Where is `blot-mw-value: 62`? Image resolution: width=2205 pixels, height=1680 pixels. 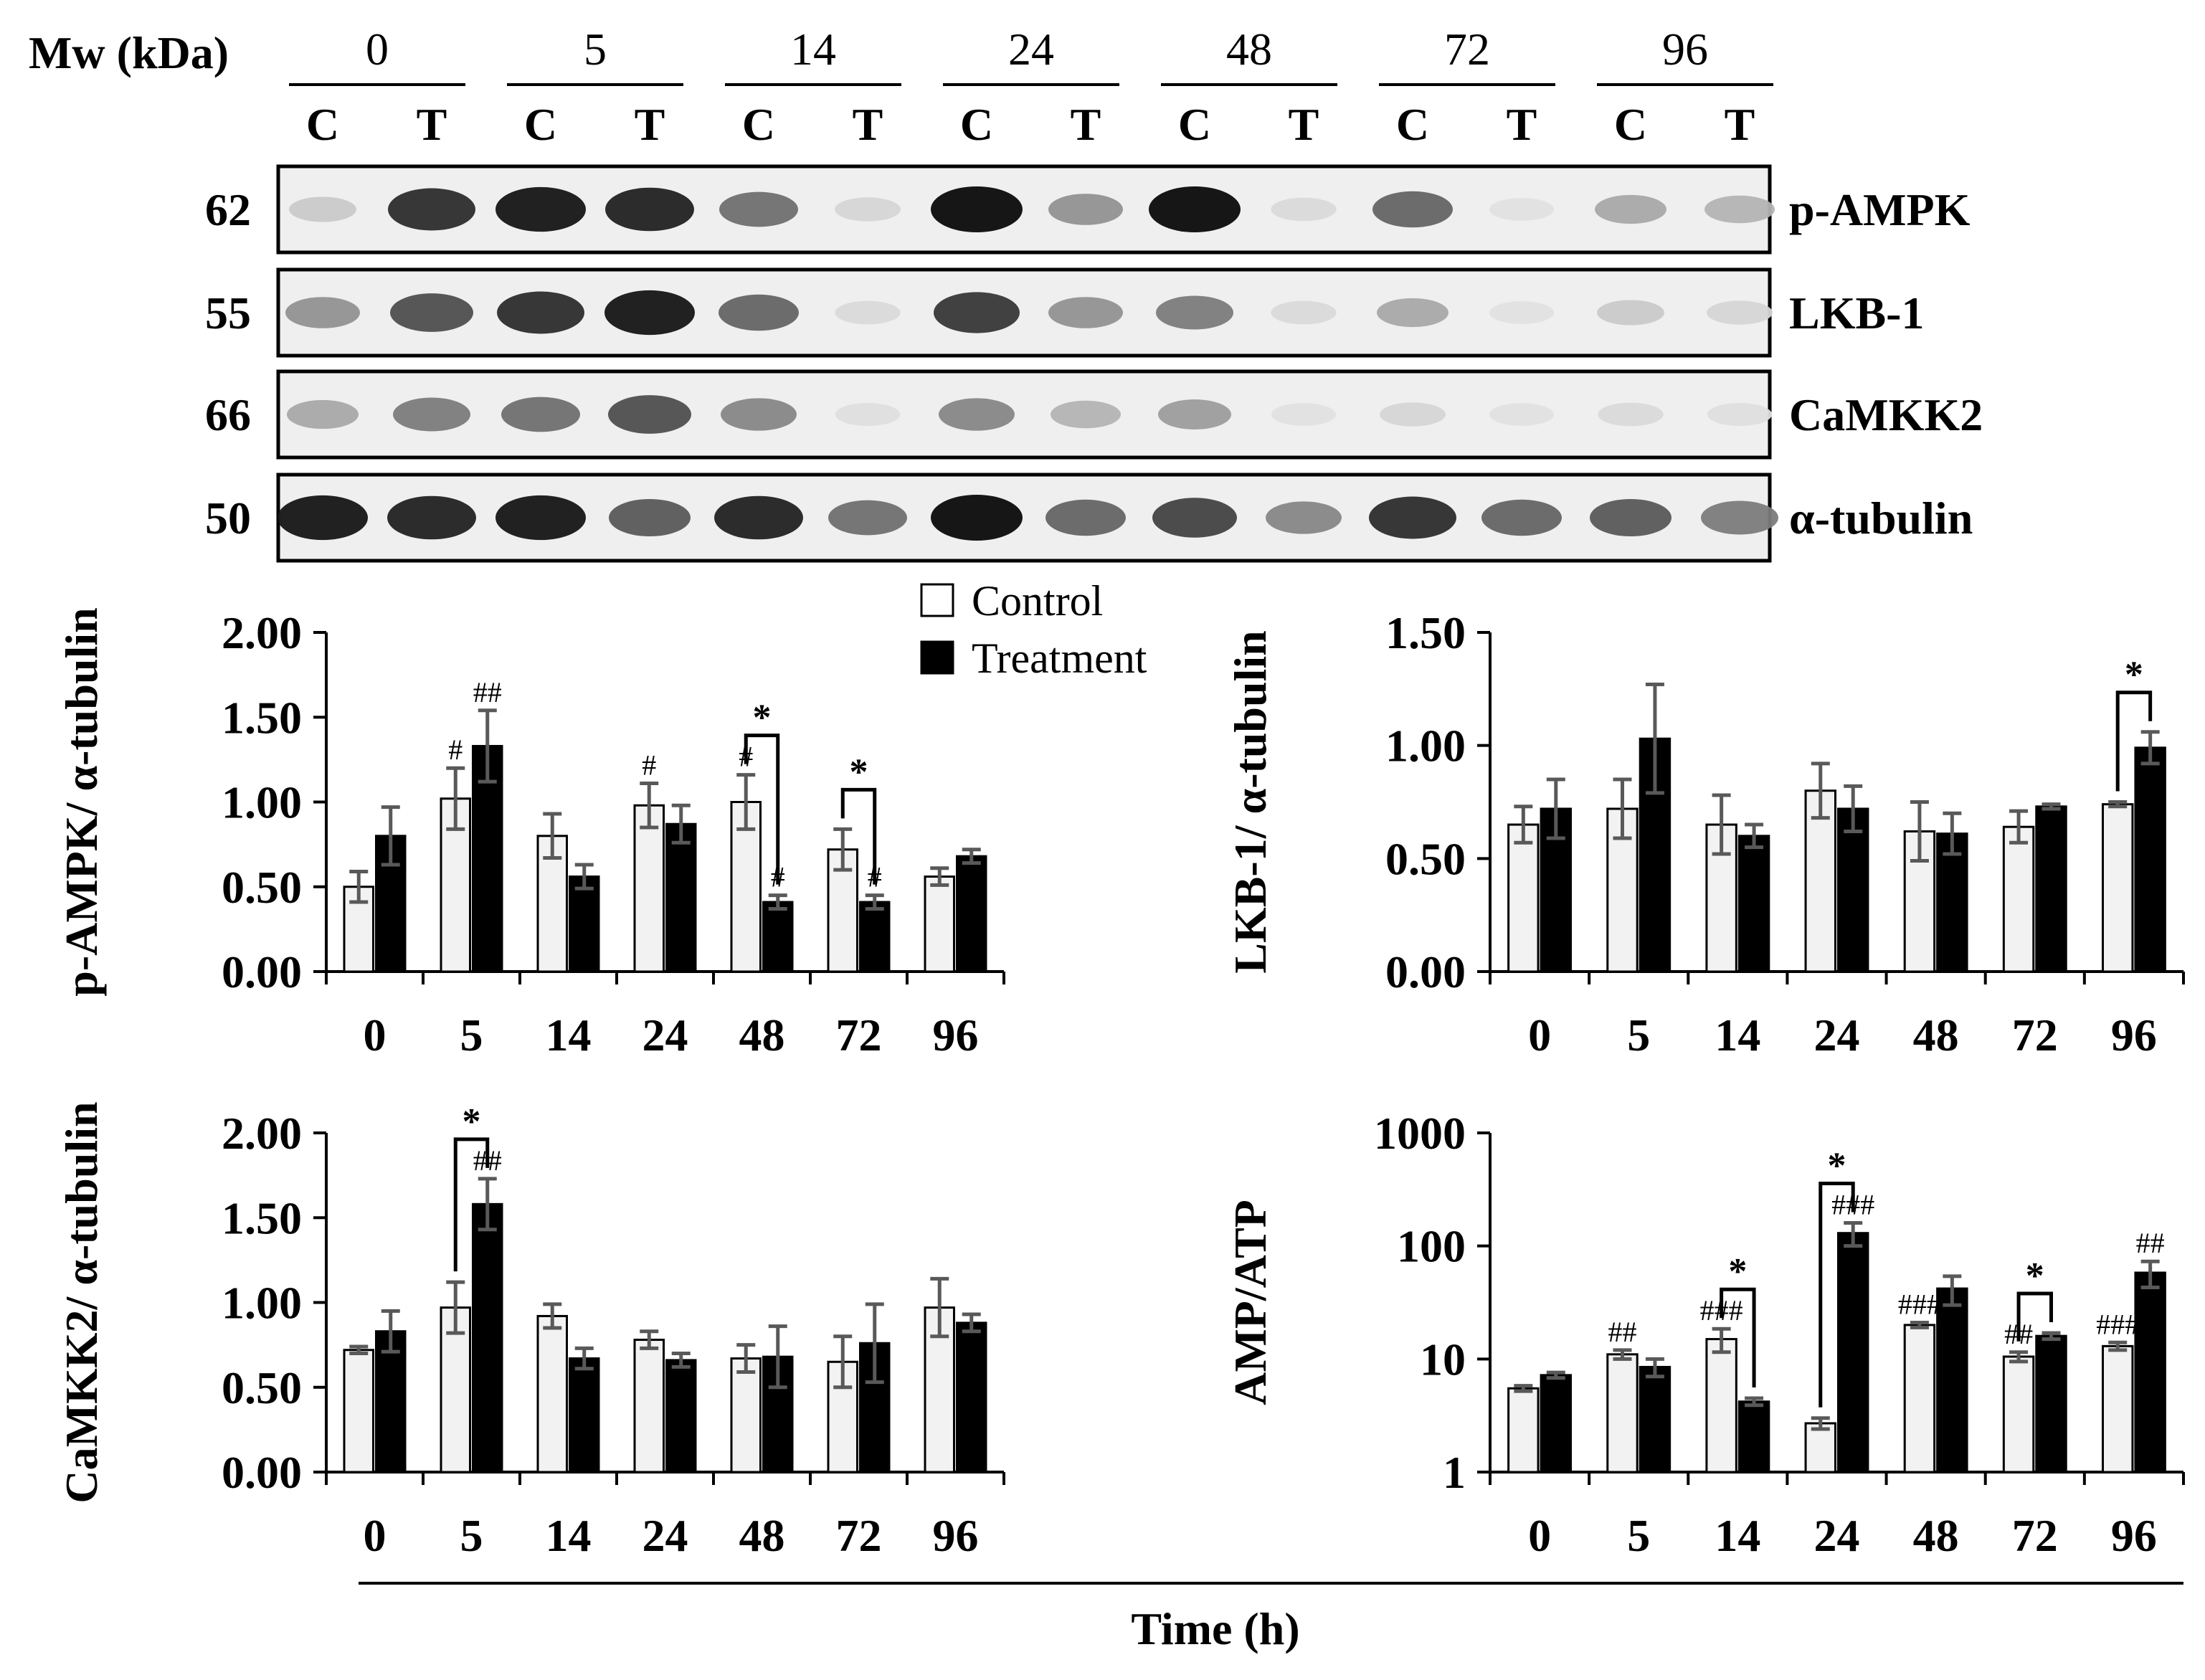 blot-mw-value: 62 is located at coordinates (228, 209).